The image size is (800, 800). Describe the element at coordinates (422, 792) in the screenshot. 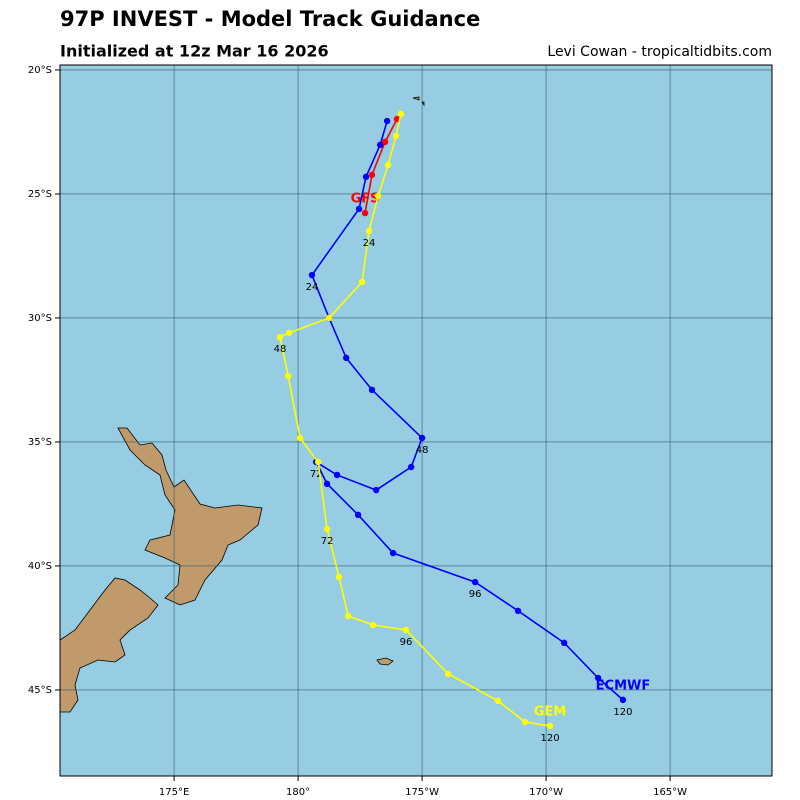

I see `x-tick-label: 175°W` at that location.